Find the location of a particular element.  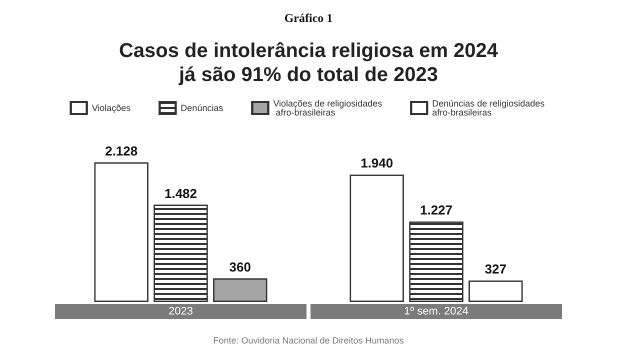

legend-label: Violações is located at coordinates (112, 108).